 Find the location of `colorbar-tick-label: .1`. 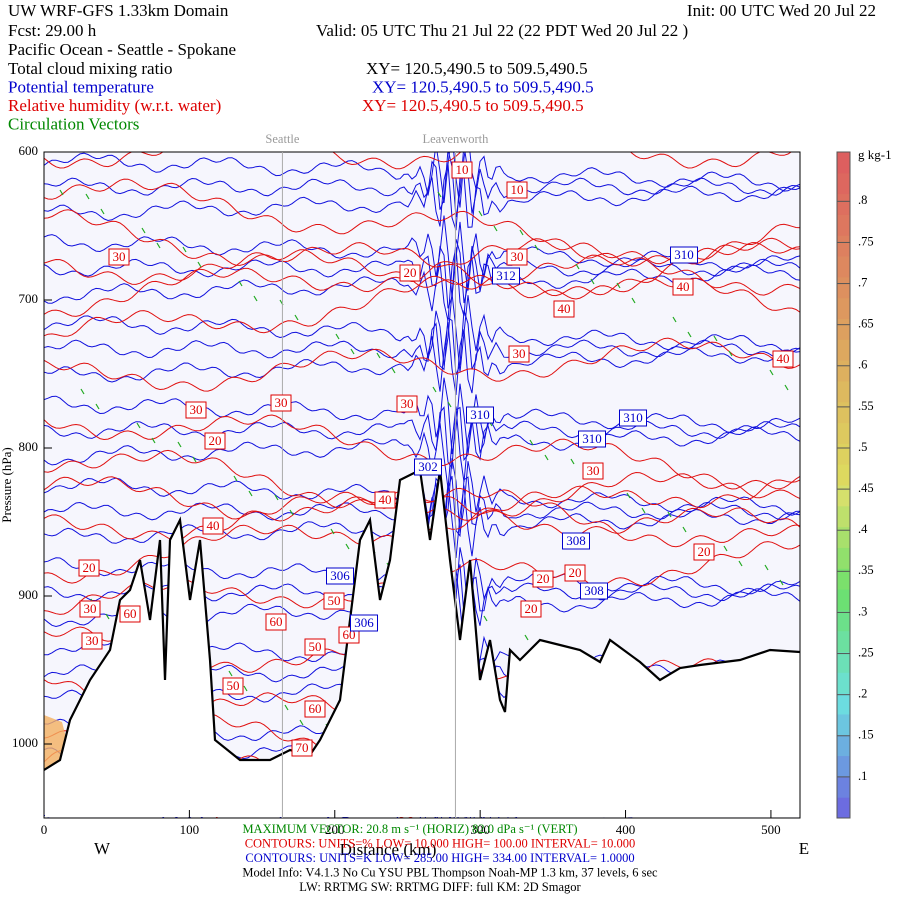

colorbar-tick-label: .1 is located at coordinates (862, 776).